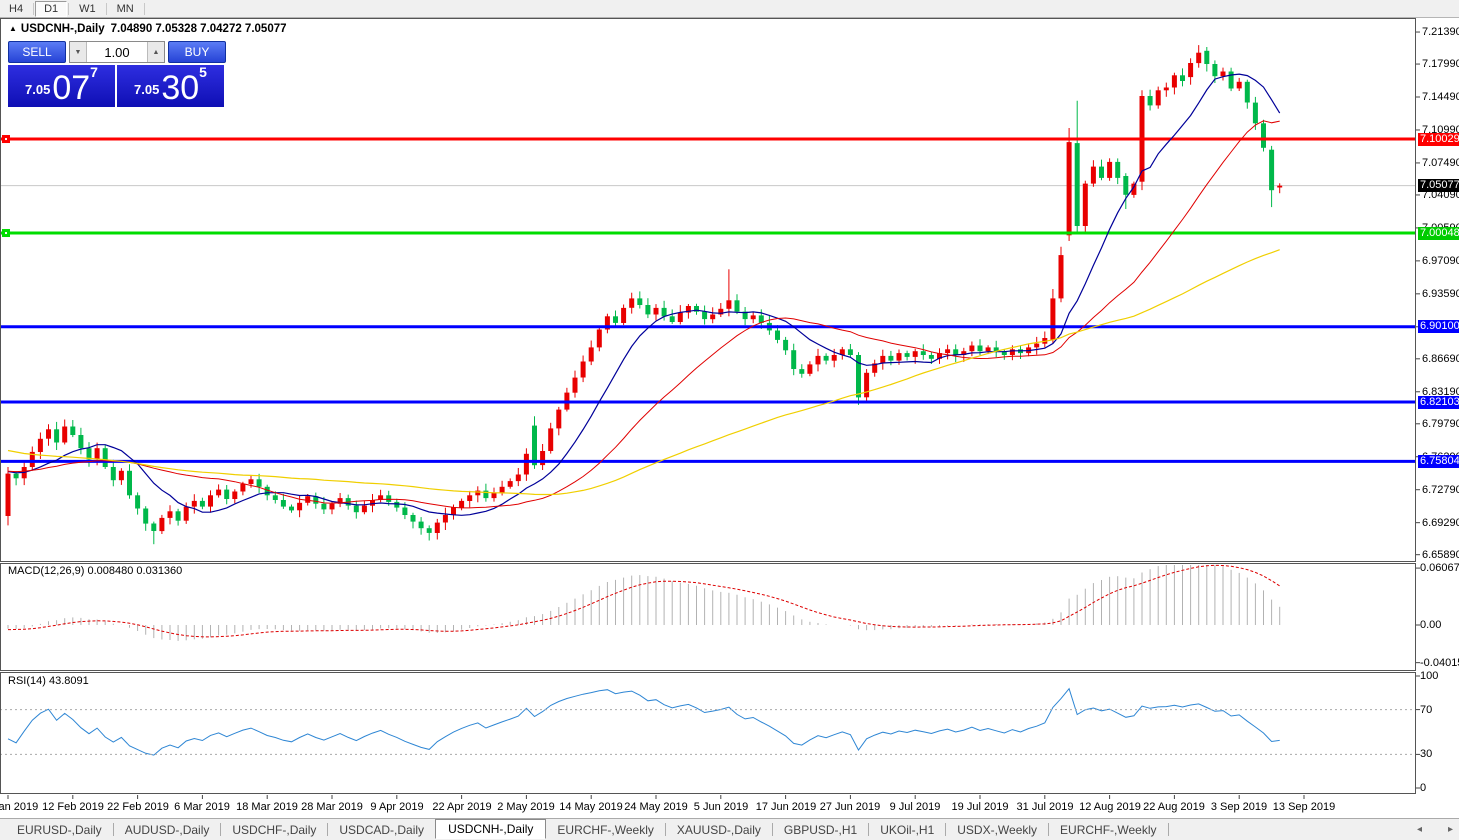  Describe the element at coordinates (1110, 807) in the screenshot. I see `date-axis-label: 12 Aug 2019` at that location.